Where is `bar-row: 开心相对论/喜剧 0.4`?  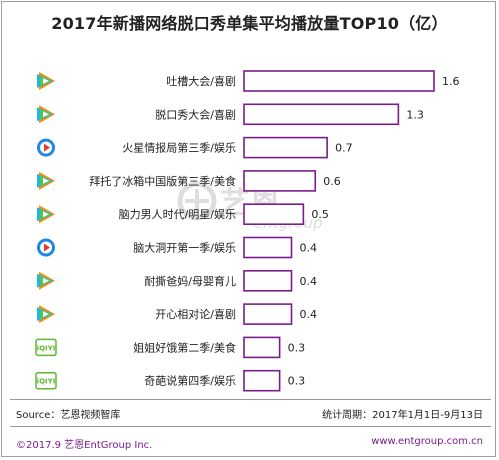 bar-row: 开心相对论/喜剧 0.4 is located at coordinates (177, 314).